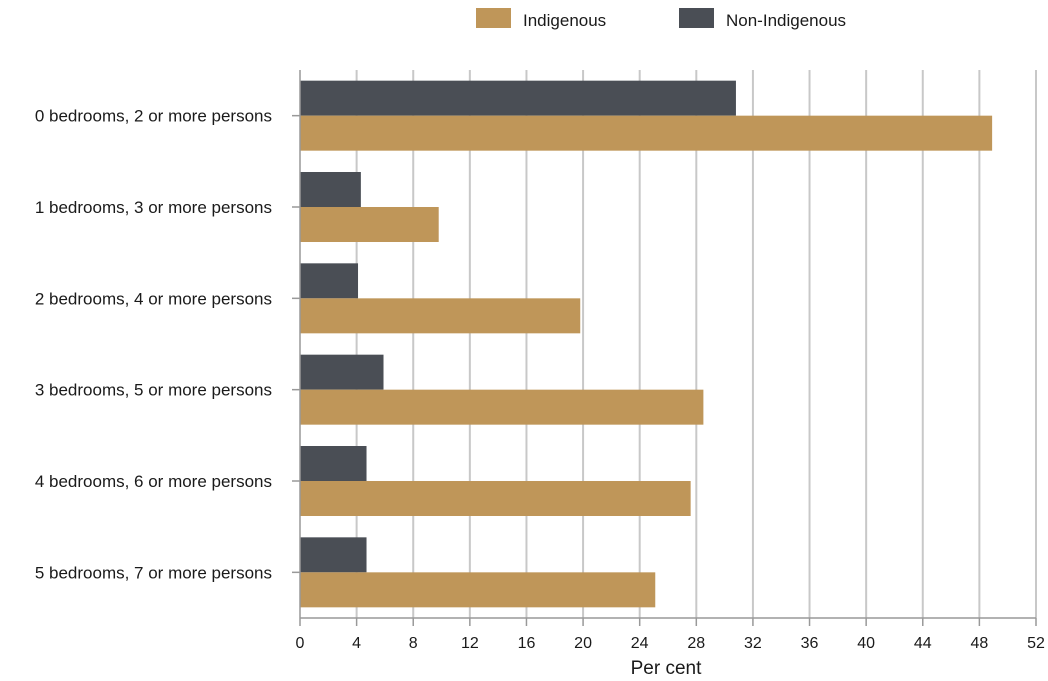 This screenshot has height=681, width=1048. I want to click on legend-label-non-indigenous: Non-Indigenous, so click(786, 20).